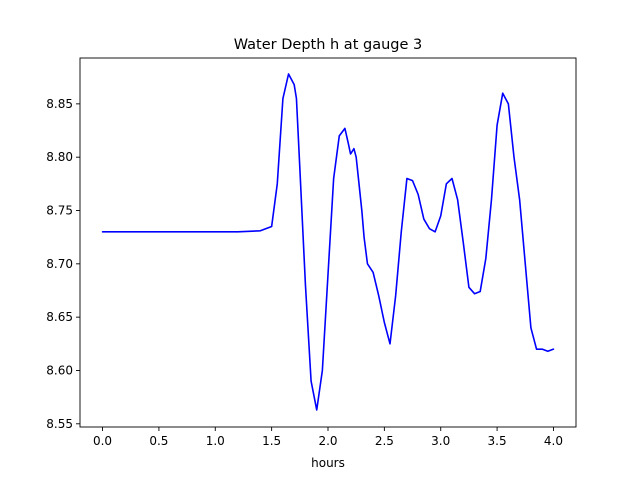  Describe the element at coordinates (497, 441) in the screenshot. I see `x-tick-label: 3.5` at that location.